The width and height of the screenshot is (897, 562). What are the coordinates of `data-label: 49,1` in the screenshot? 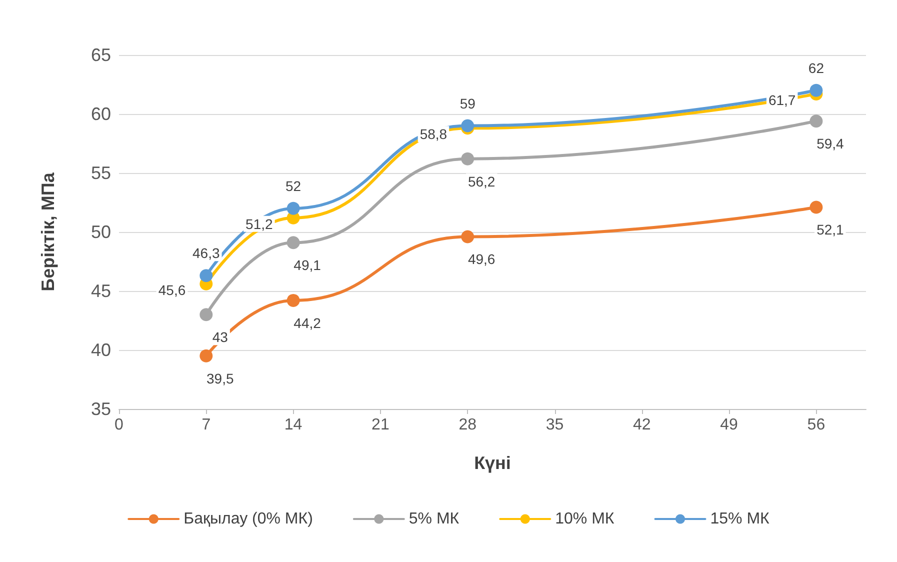 It's located at (308, 265).